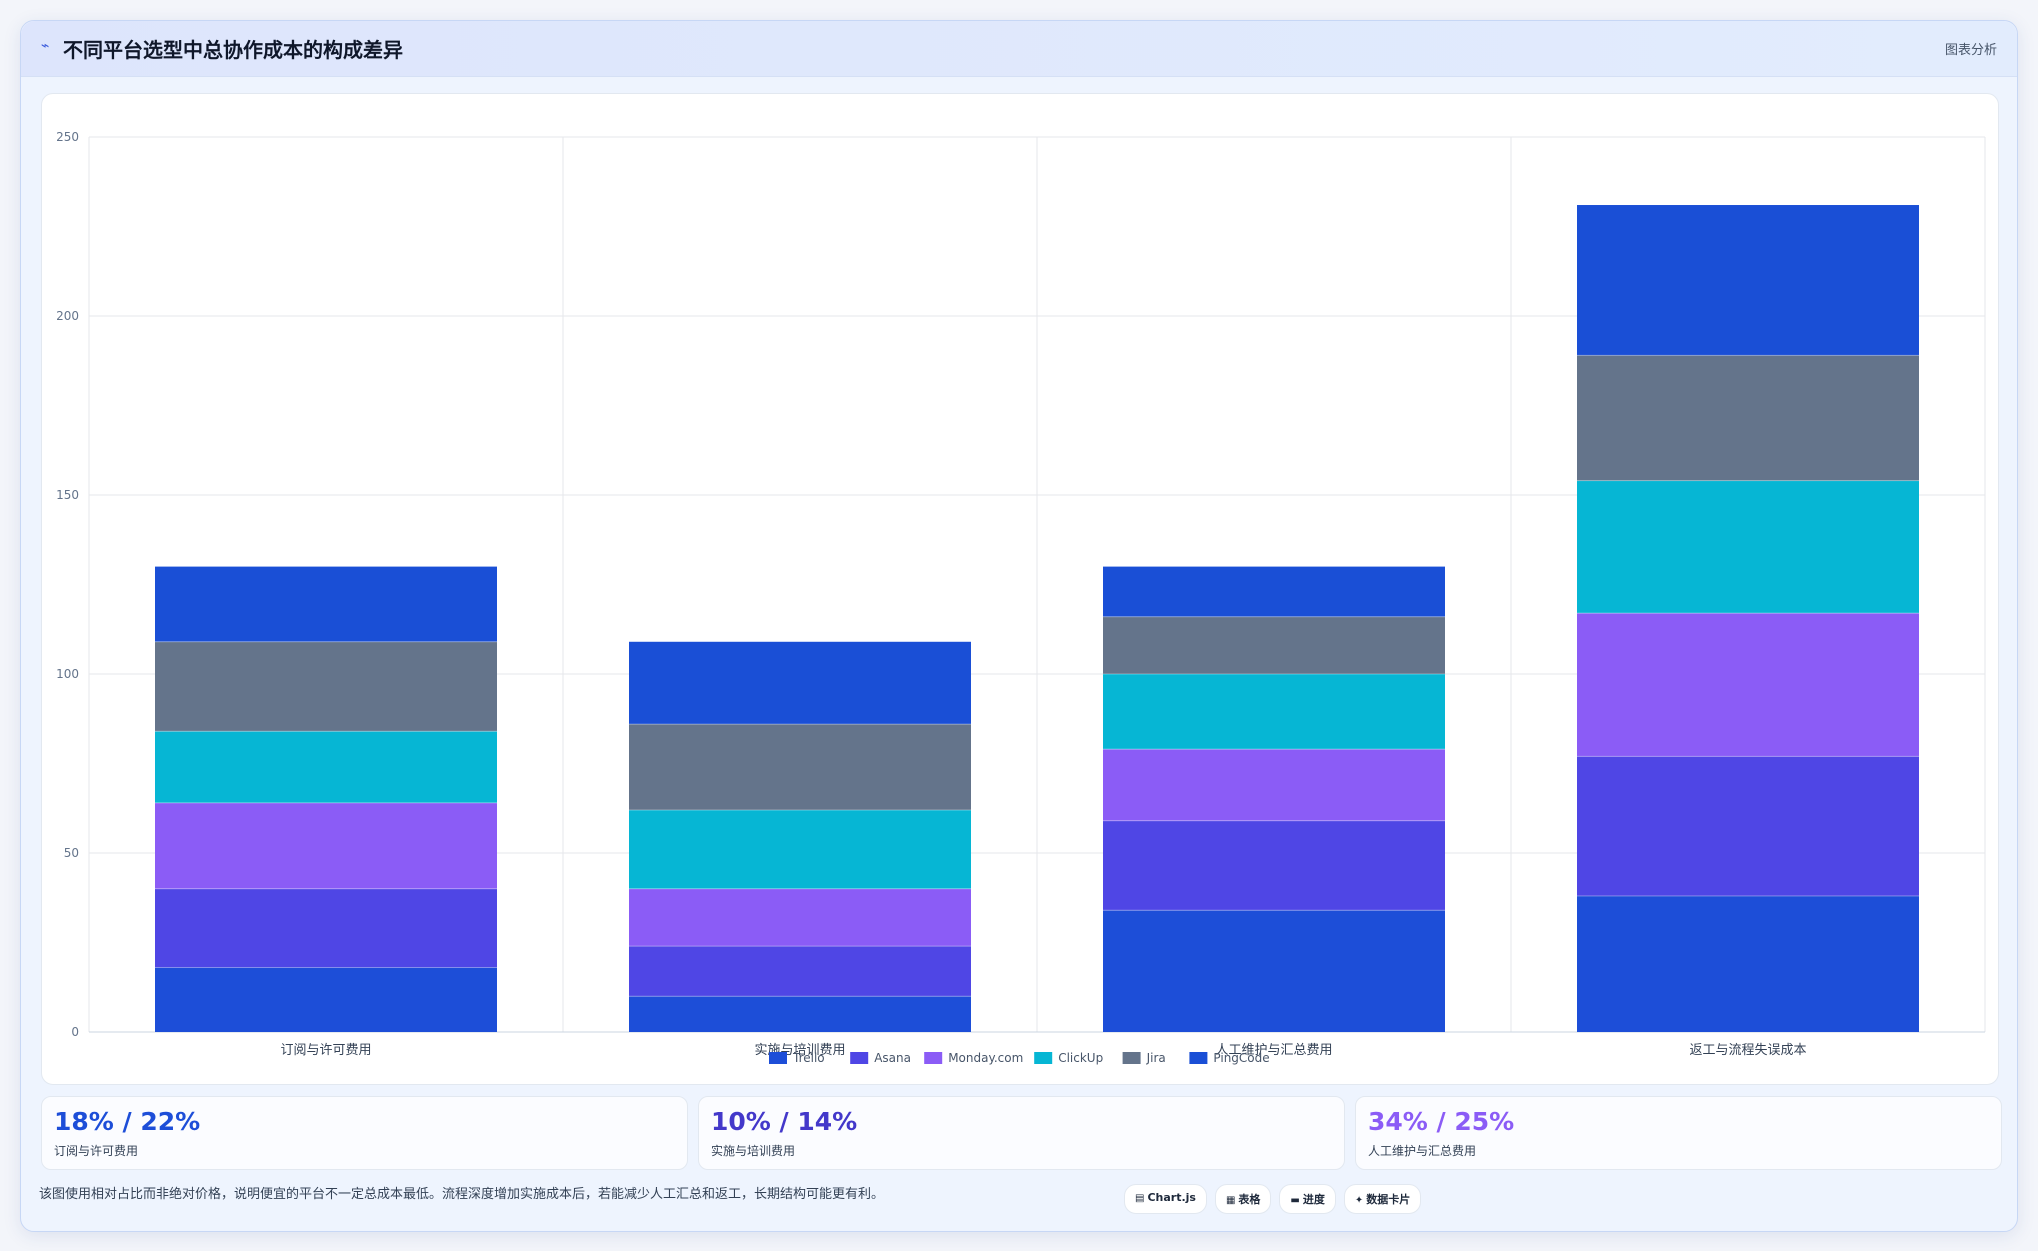 The width and height of the screenshot is (2038, 1251). Describe the element at coordinates (75, 1032) in the screenshot. I see `y-tick-label: 0` at that location.